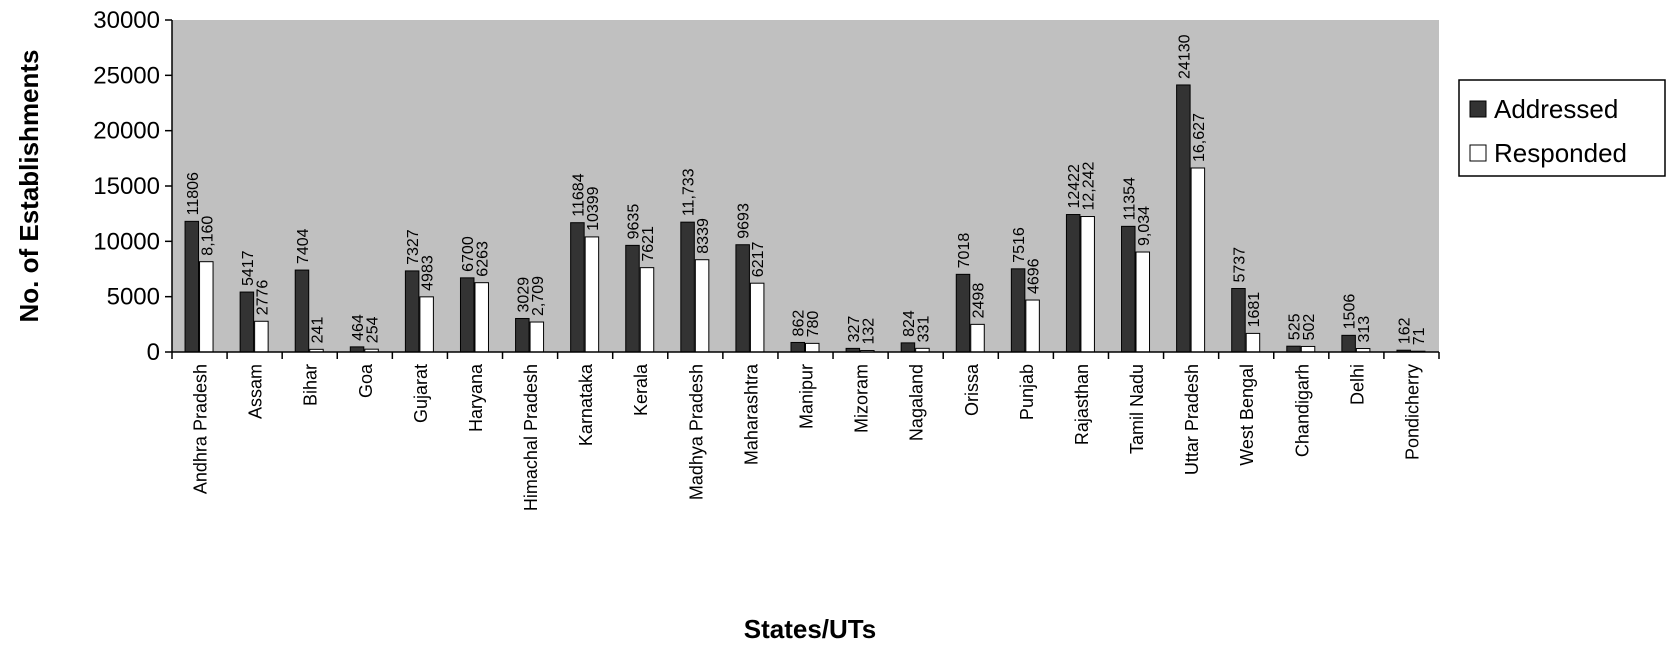 This screenshot has height=647, width=1673. Describe the element at coordinates (1019, 245) in the screenshot. I see `data-label-addressed: 7516` at that location.